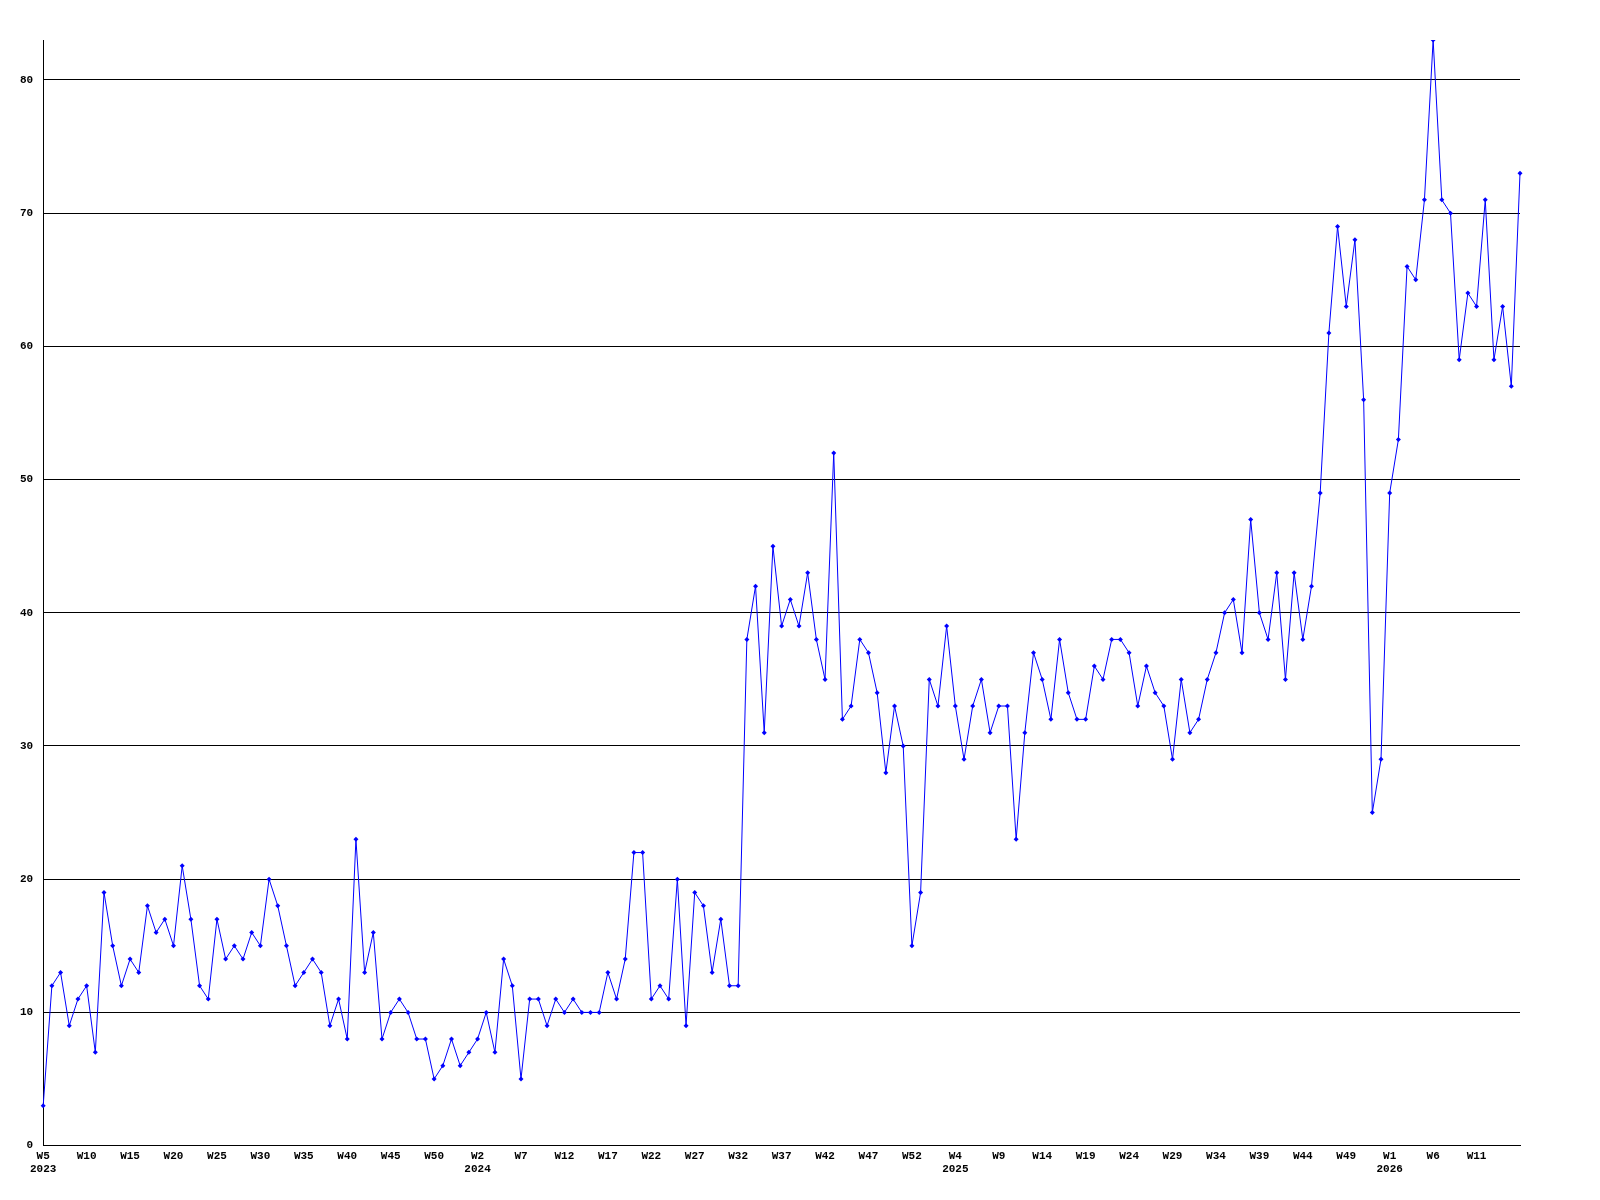  Describe the element at coordinates (27, 79) in the screenshot. I see `y-tick-label: 80` at that location.